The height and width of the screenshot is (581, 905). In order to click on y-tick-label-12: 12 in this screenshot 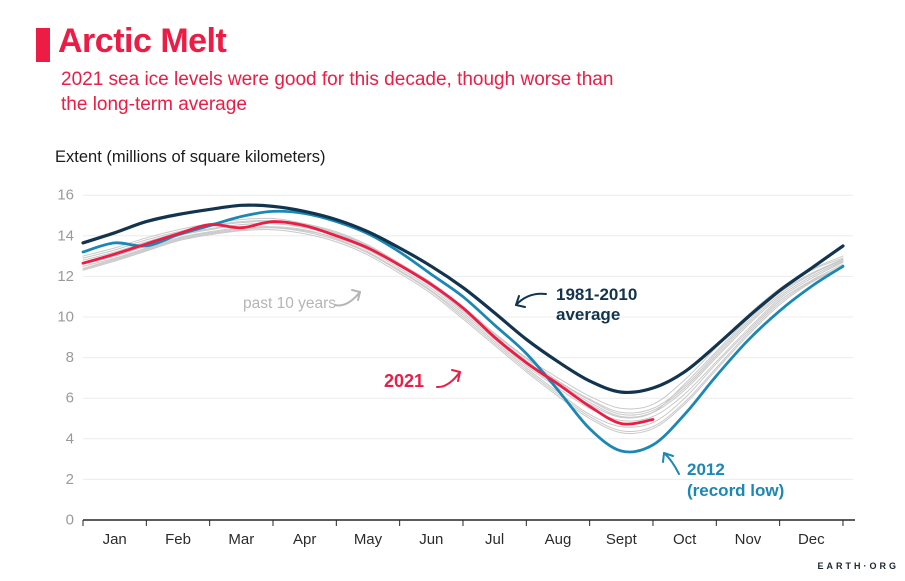, I will do `click(65, 276)`.